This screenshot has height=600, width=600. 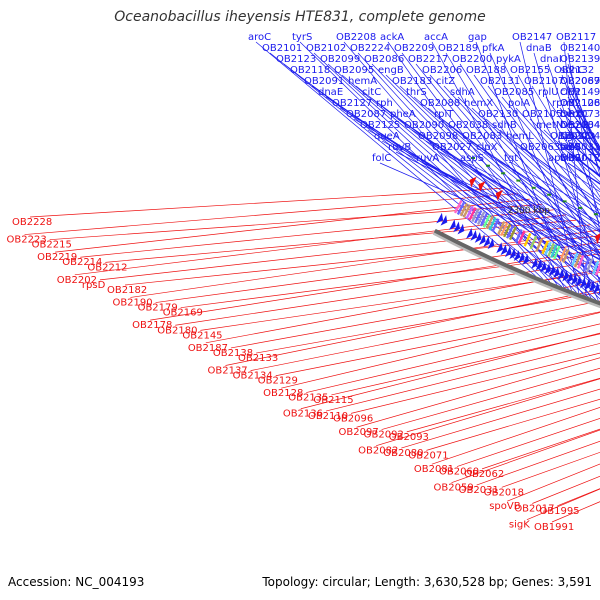 I want to click on reverse-gene-label: OB1995, so click(x=559, y=511).